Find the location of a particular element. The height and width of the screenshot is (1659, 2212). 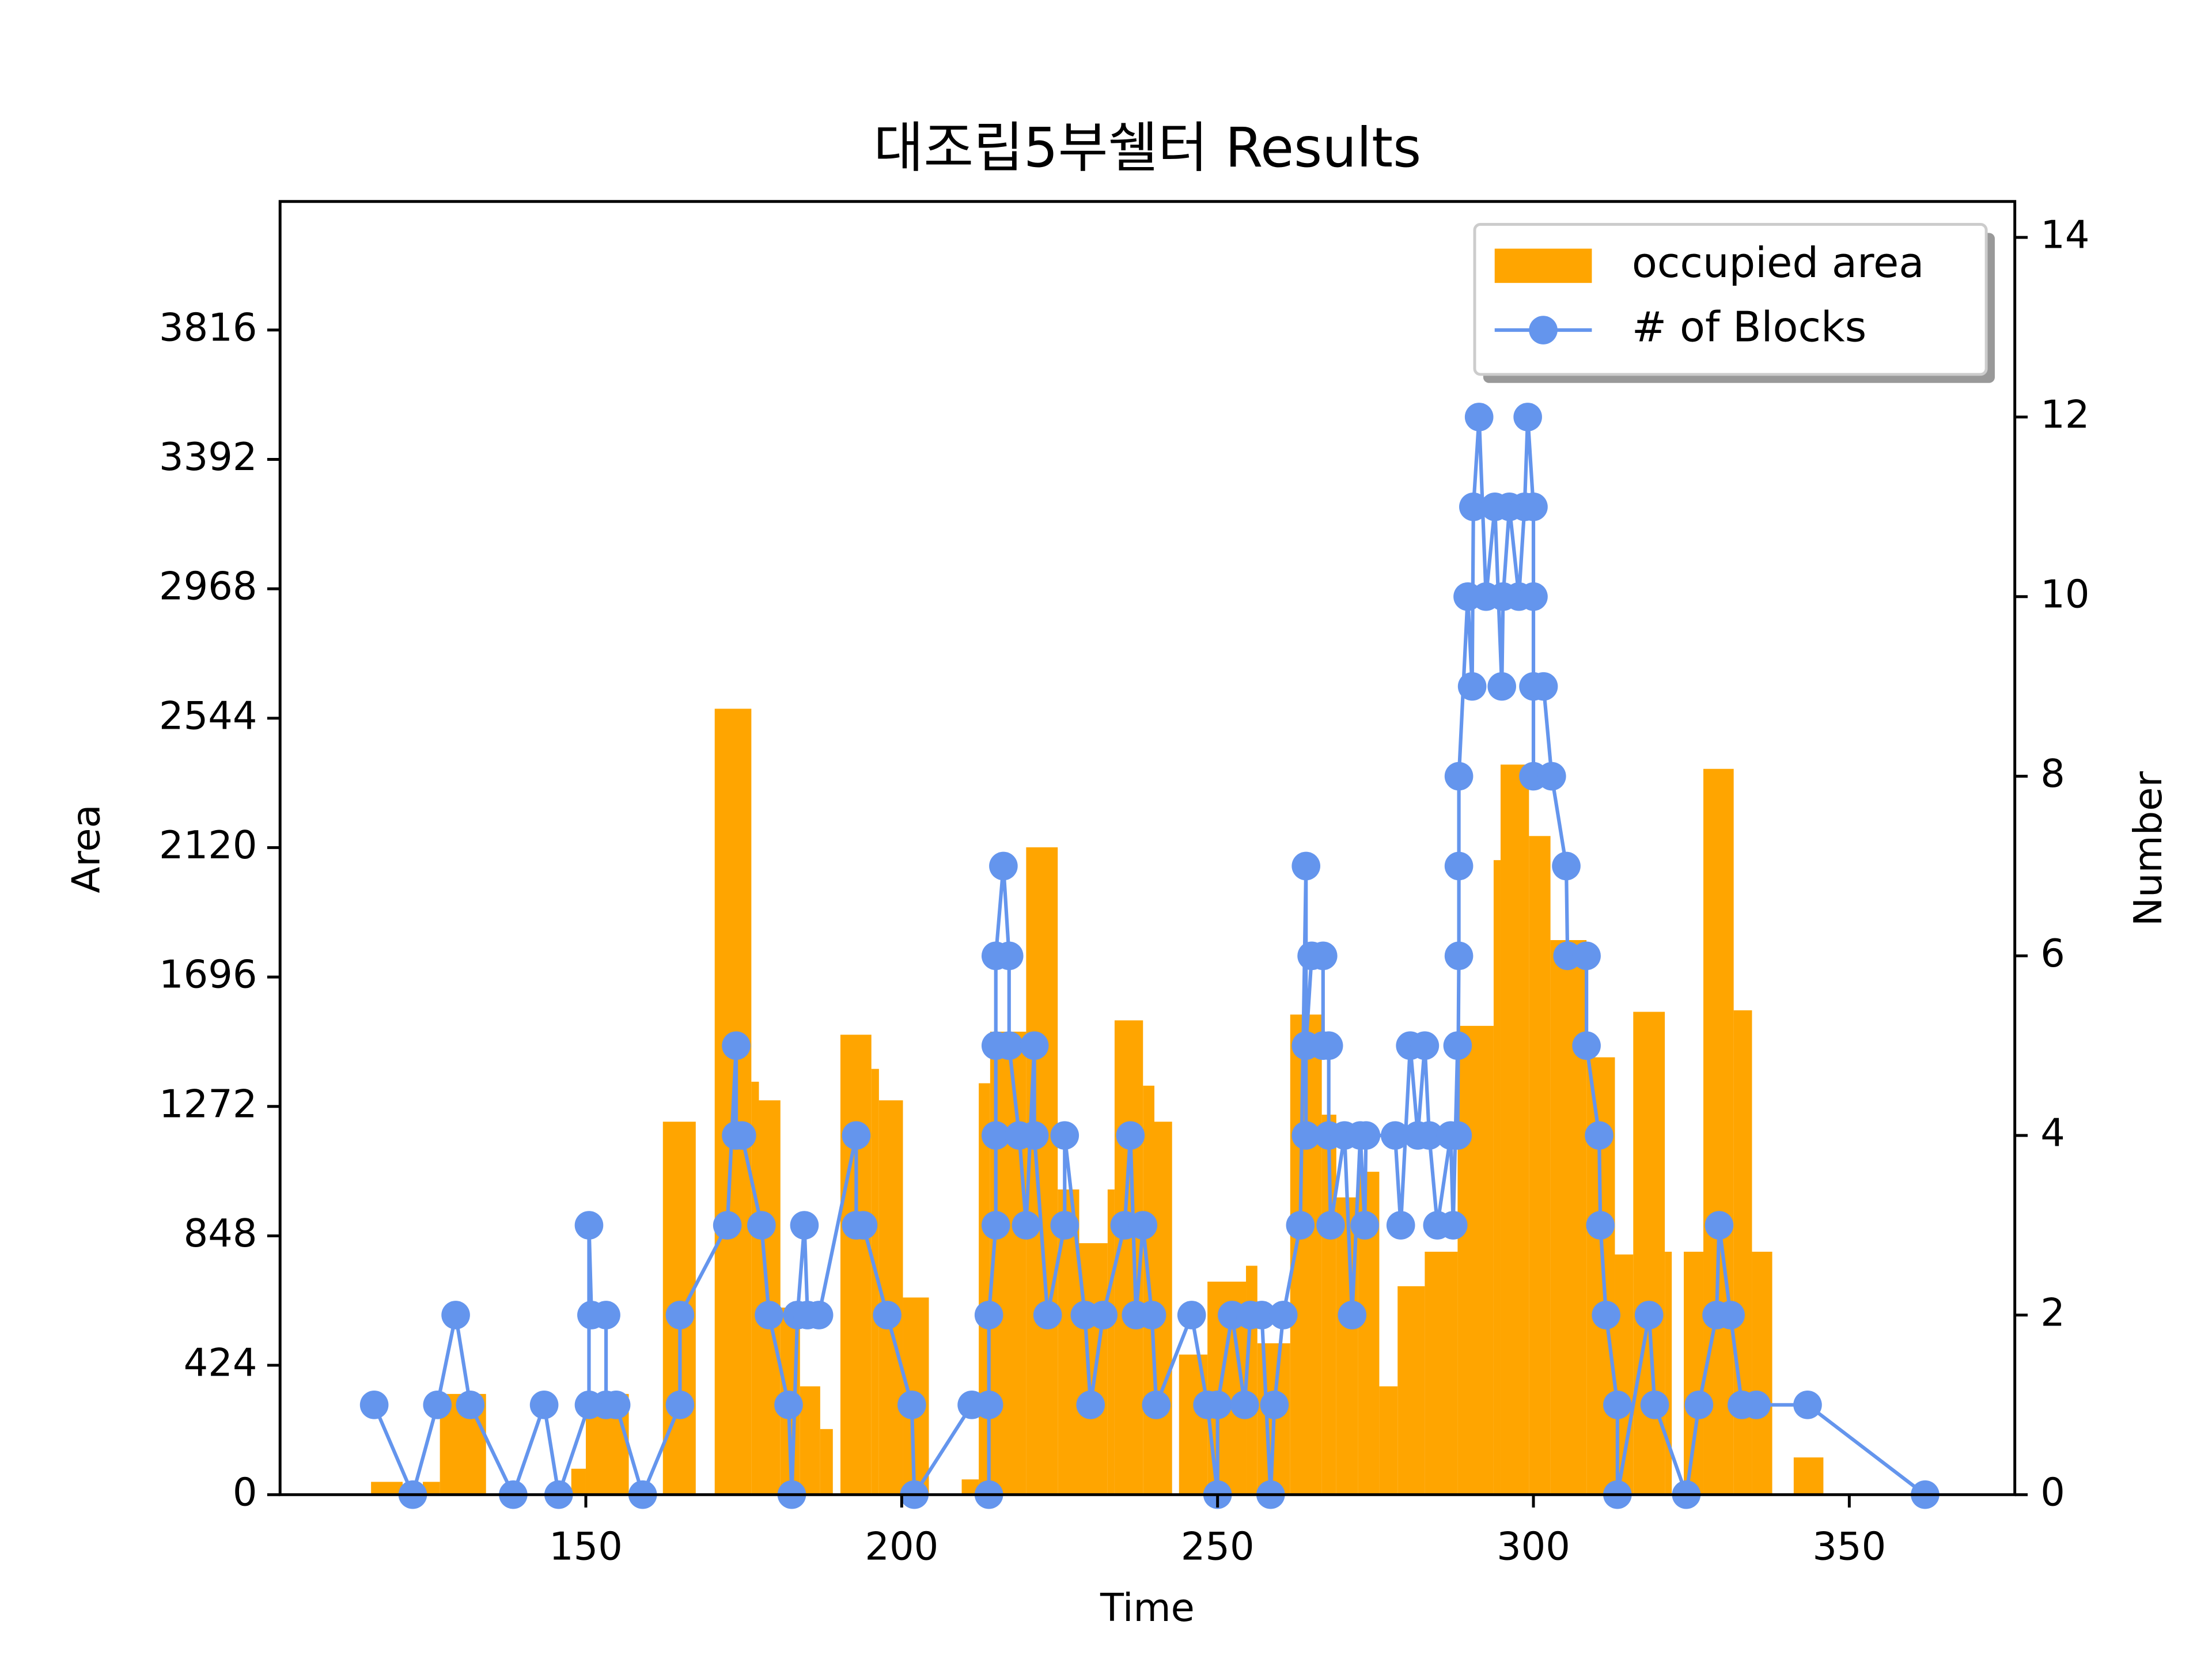

legend-label: occupied area is located at coordinates (1778, 262).